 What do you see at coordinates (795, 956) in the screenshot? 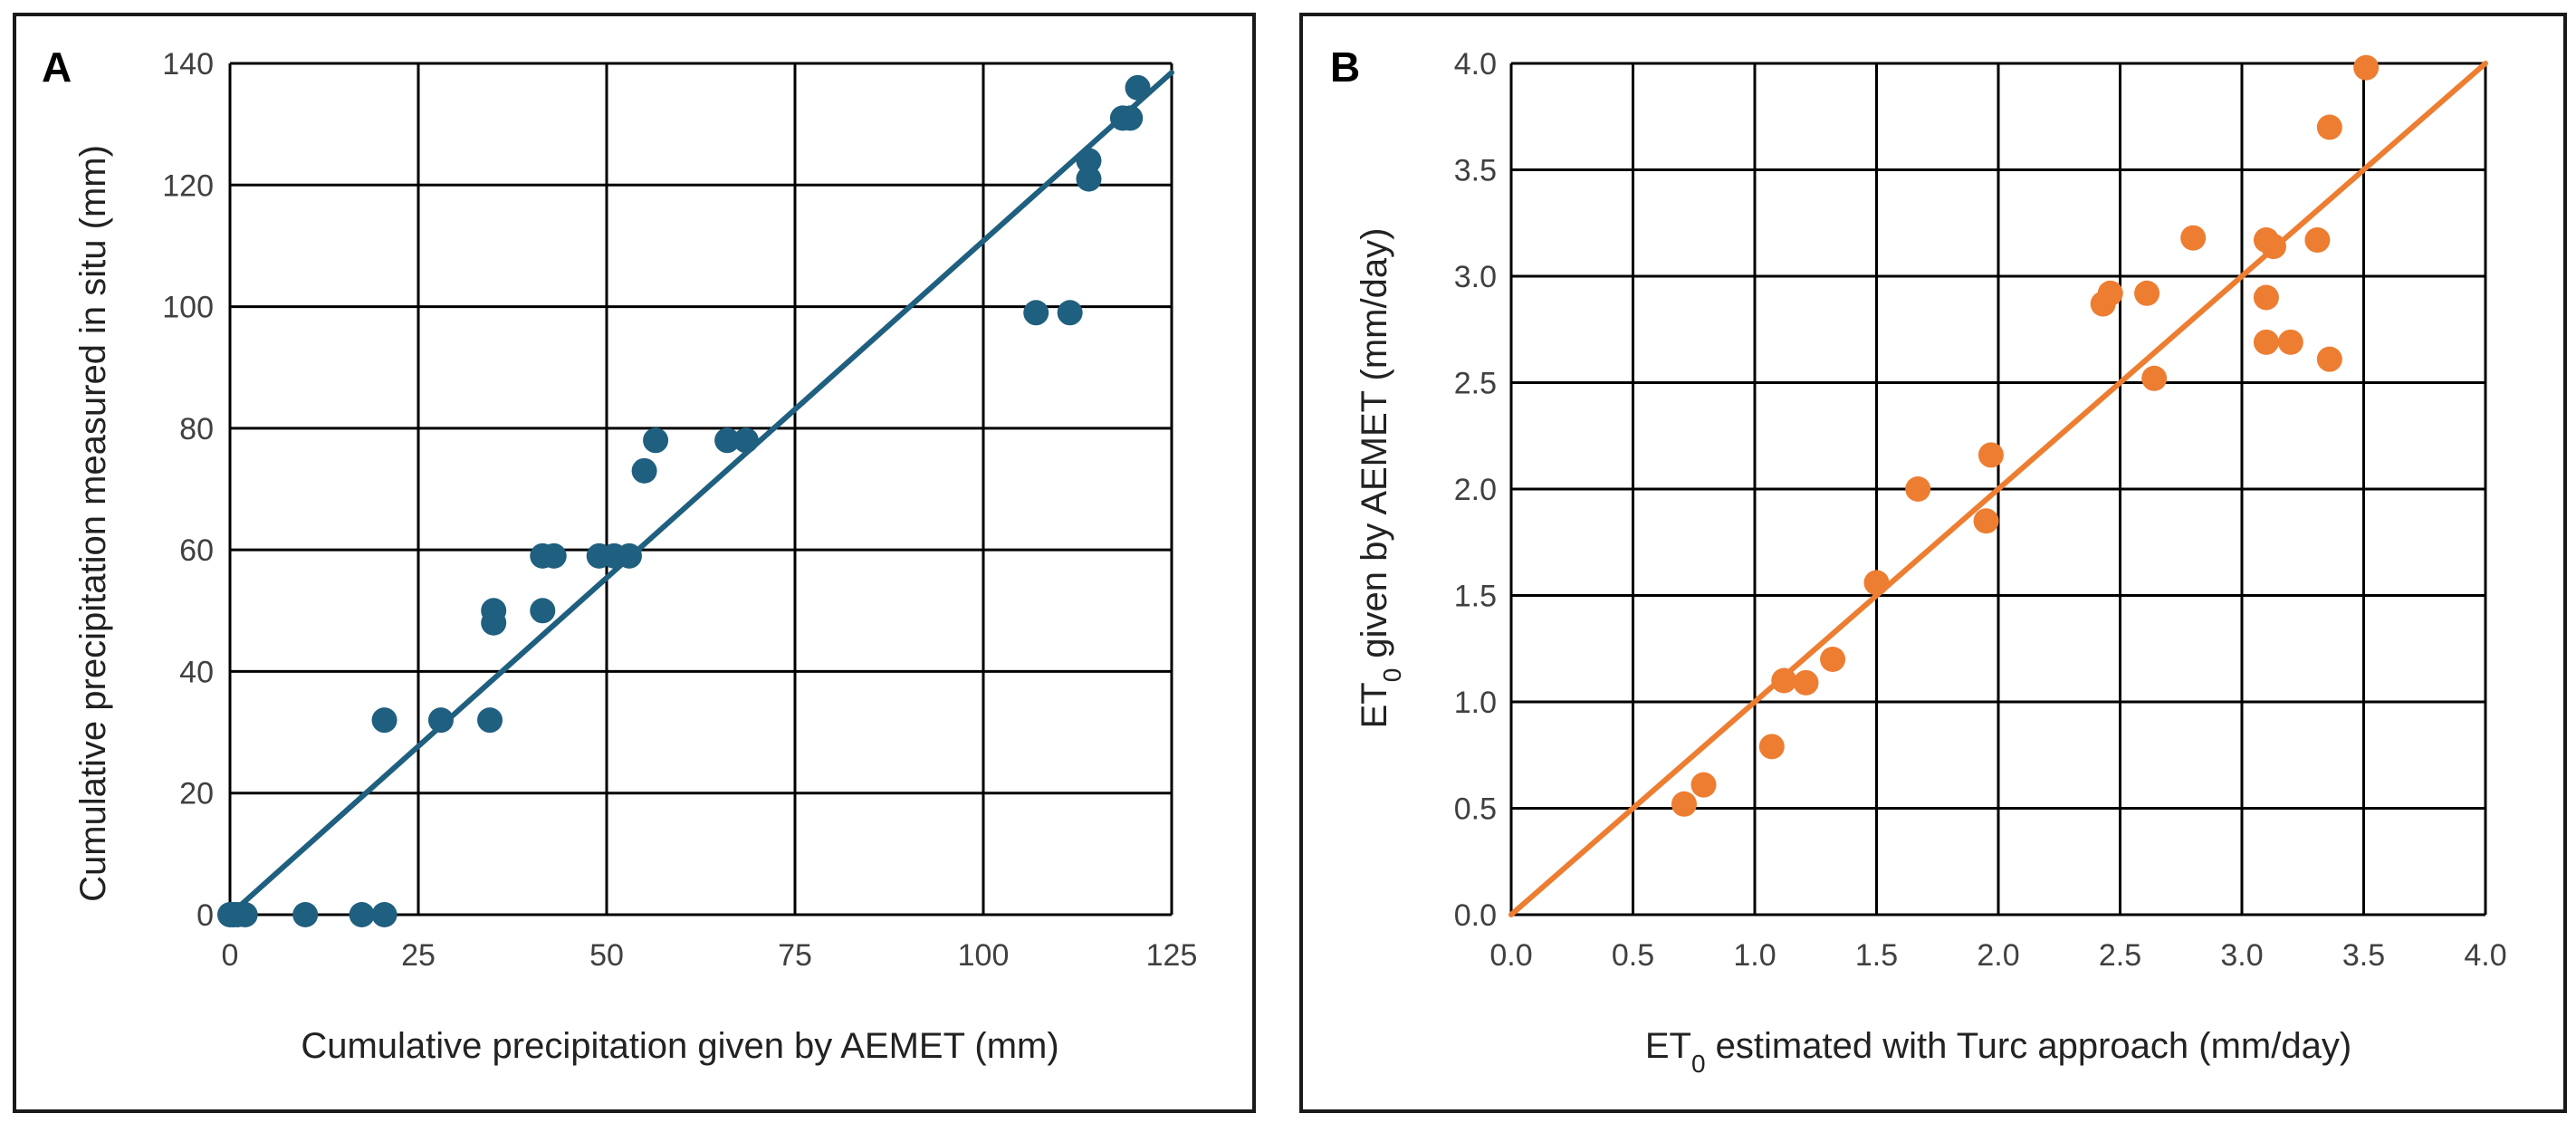
I see `x-tick-label: 75` at bounding box center [795, 956].